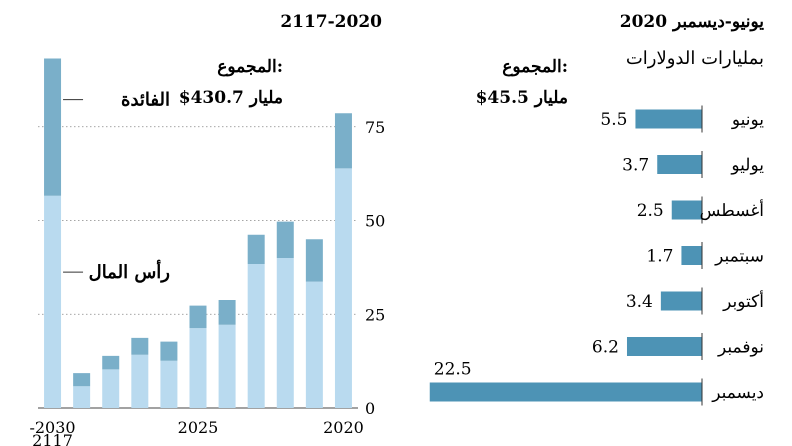 This screenshot has height=446, width=792. Describe the element at coordinates (659, 257) in the screenshot. I see `value-label: 1.7` at that location.